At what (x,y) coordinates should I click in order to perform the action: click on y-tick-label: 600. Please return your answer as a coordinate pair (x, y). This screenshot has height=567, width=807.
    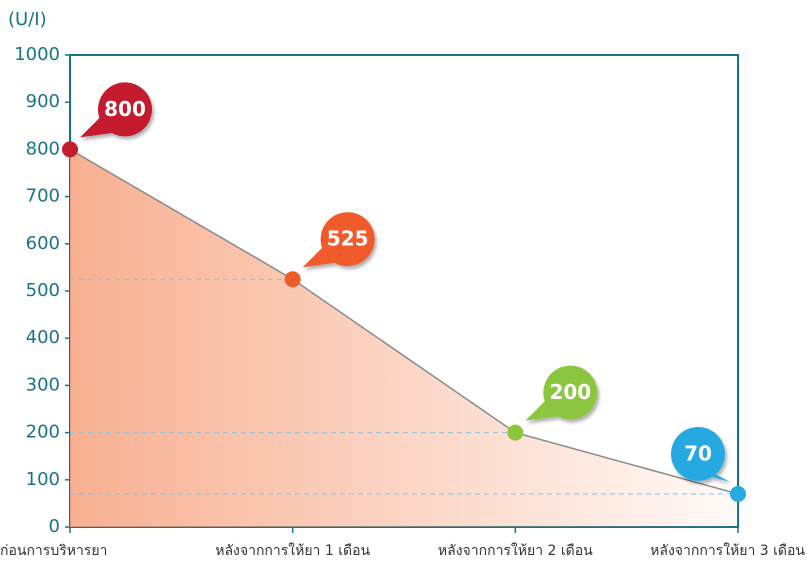
    Looking at the image, I should click on (43, 243).